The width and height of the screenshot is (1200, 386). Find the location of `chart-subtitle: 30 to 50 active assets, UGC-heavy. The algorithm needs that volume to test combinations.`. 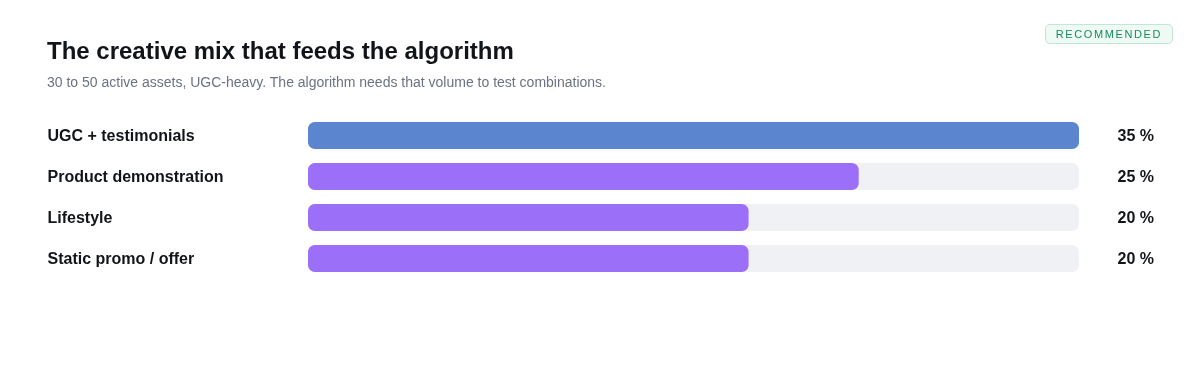

chart-subtitle: 30 to 50 active assets, UGC-heavy. The algorithm needs that volume to test combinations. is located at coordinates (326, 82).